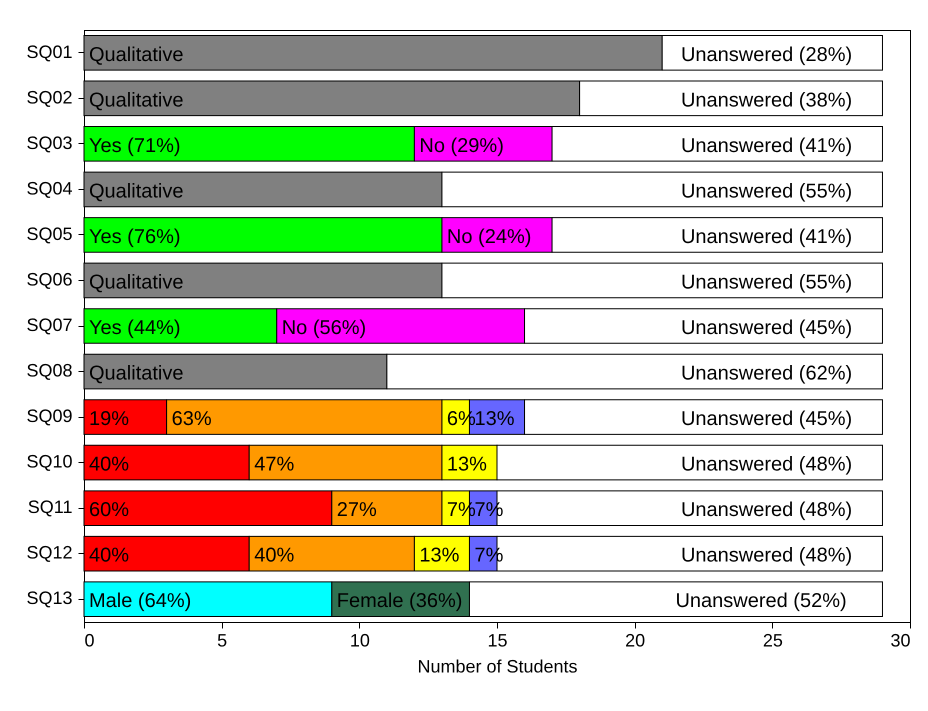  I want to click on annotation: Unanswered (38%), so click(766, 100).